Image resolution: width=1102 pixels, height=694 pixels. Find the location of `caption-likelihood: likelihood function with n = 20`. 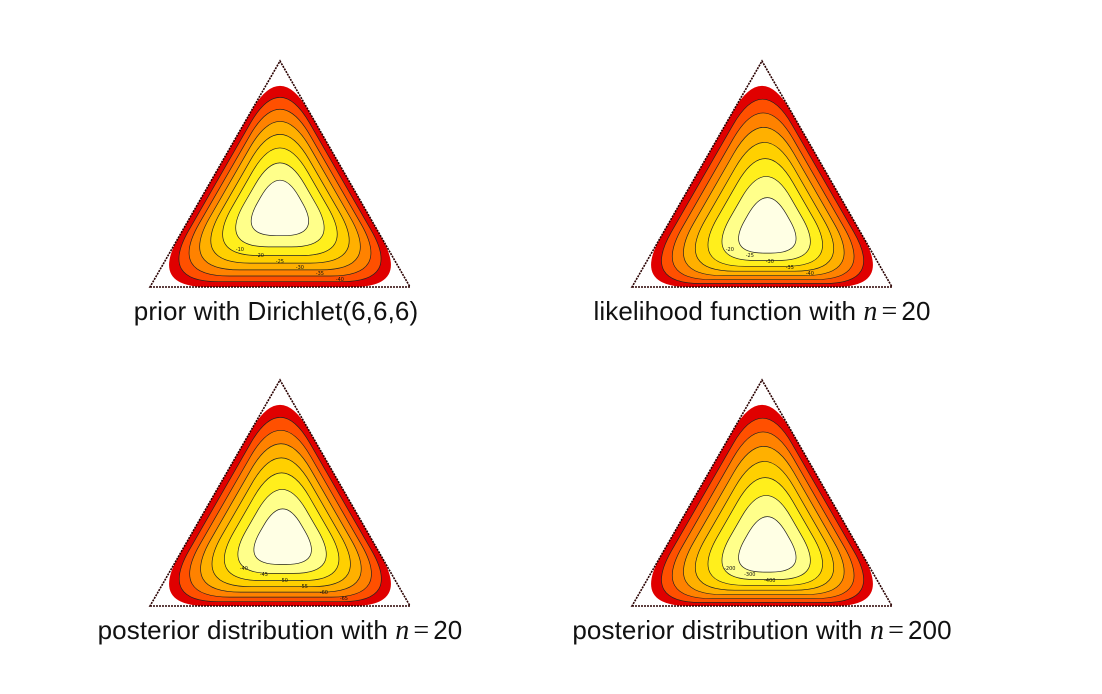

caption-likelihood: likelihood function with n = 20 is located at coordinates (762, 312).